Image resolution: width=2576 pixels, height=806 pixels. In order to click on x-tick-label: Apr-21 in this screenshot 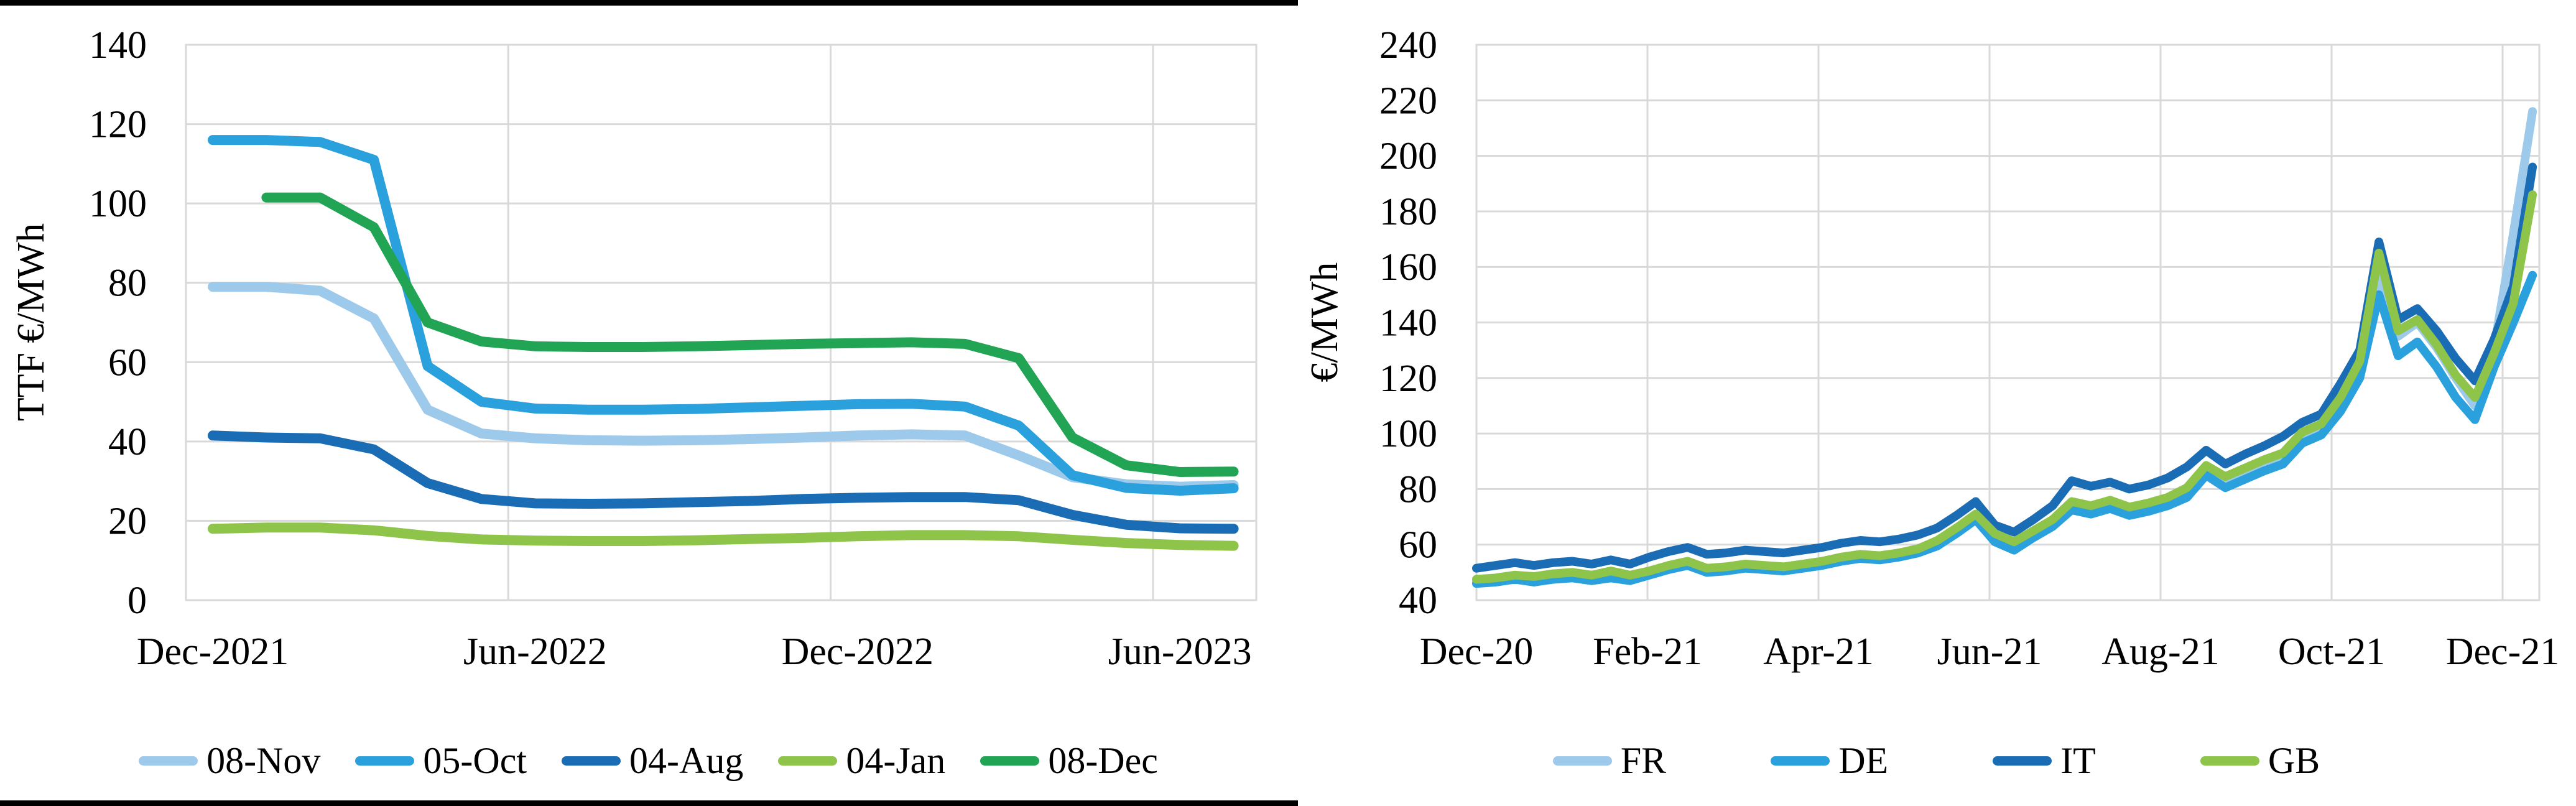, I will do `click(1819, 652)`.